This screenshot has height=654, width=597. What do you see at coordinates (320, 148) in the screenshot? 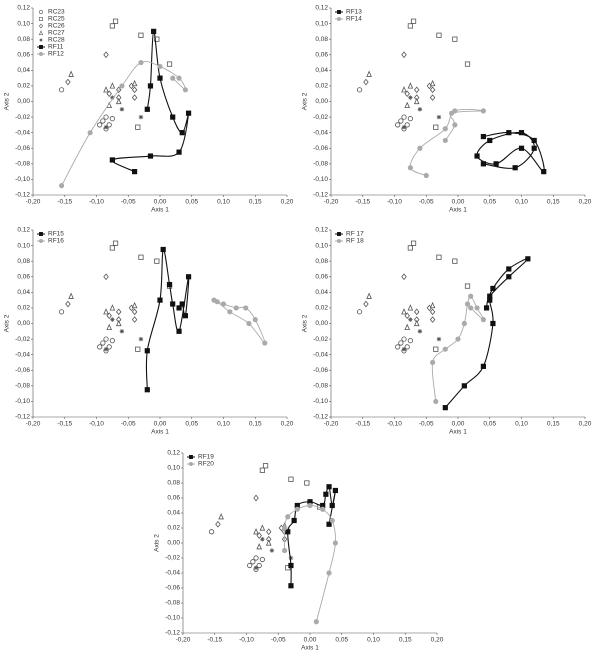
I see `y-tick-label: -0,06` at bounding box center [320, 148].